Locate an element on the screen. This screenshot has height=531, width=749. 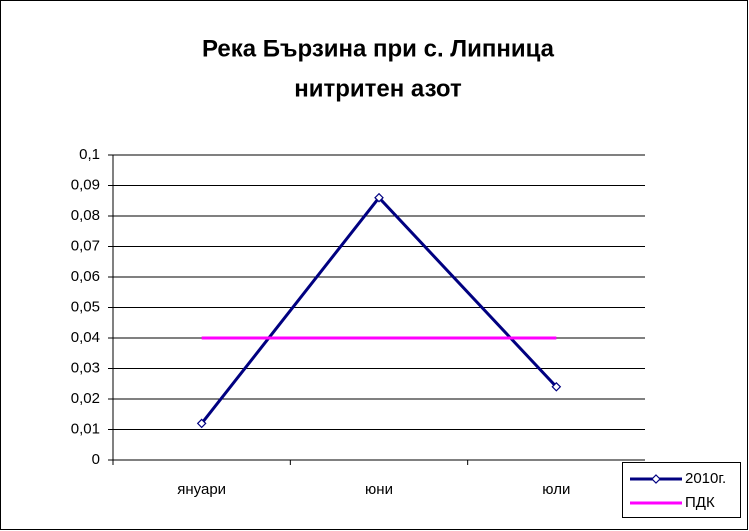
y-tick-label: 0,1 is located at coordinates (89, 154).